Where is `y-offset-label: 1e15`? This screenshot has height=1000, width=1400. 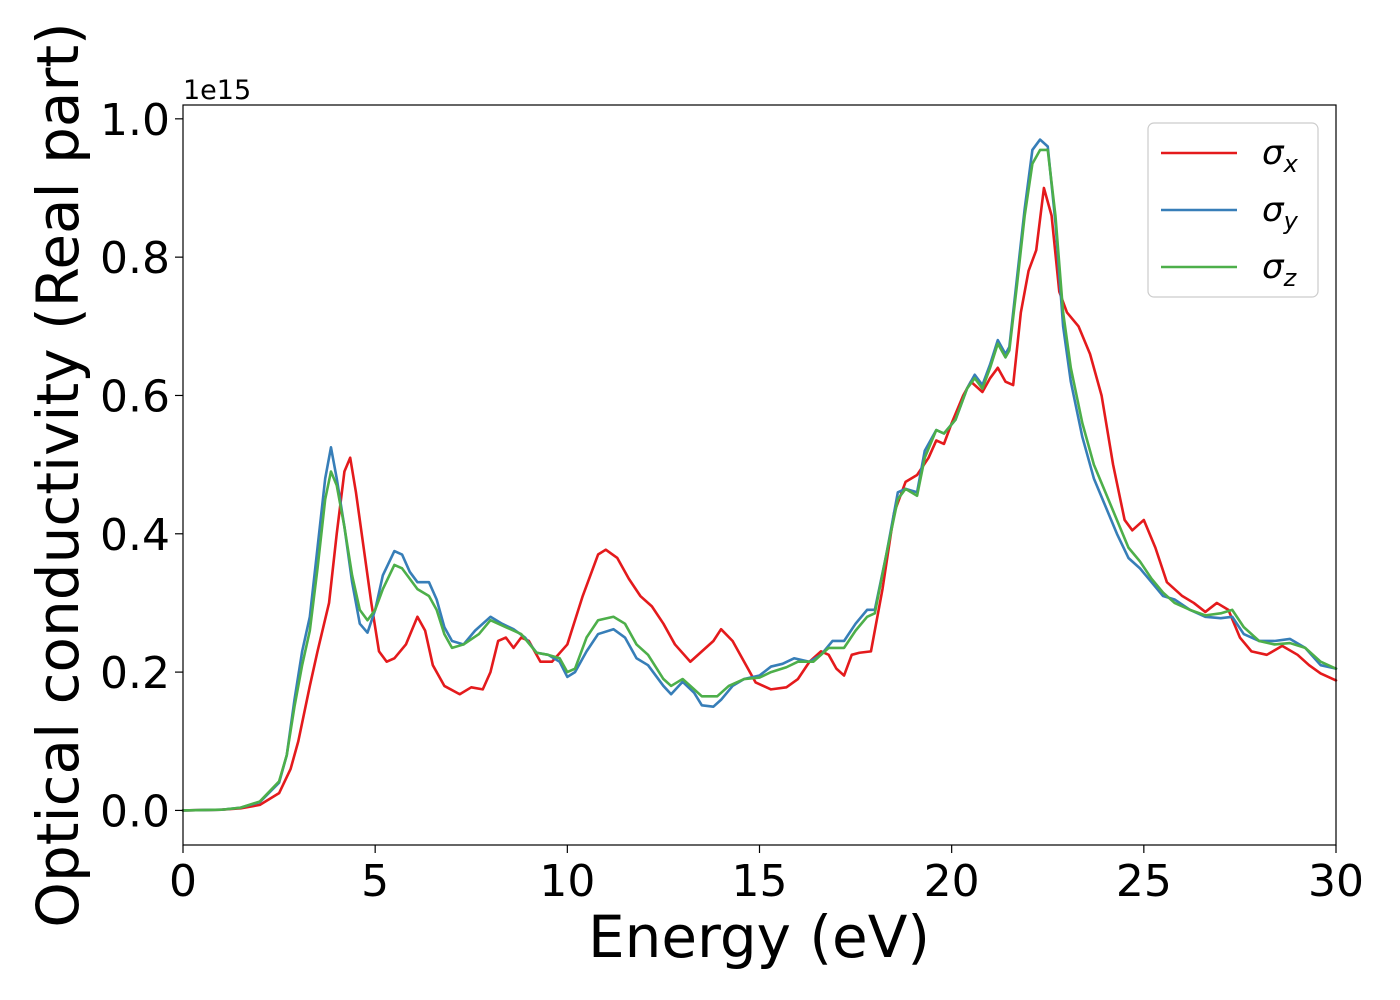 y-offset-label: 1e15 is located at coordinates (217, 90).